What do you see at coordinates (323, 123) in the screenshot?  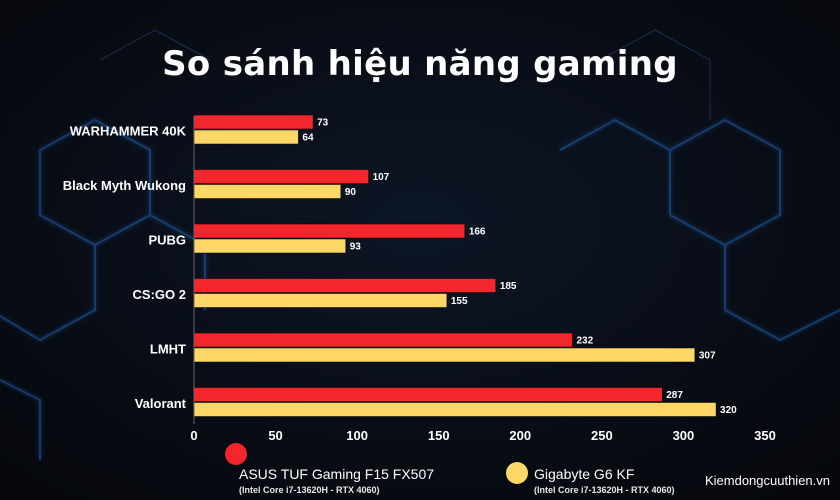 I see `data-label: 73` at bounding box center [323, 123].